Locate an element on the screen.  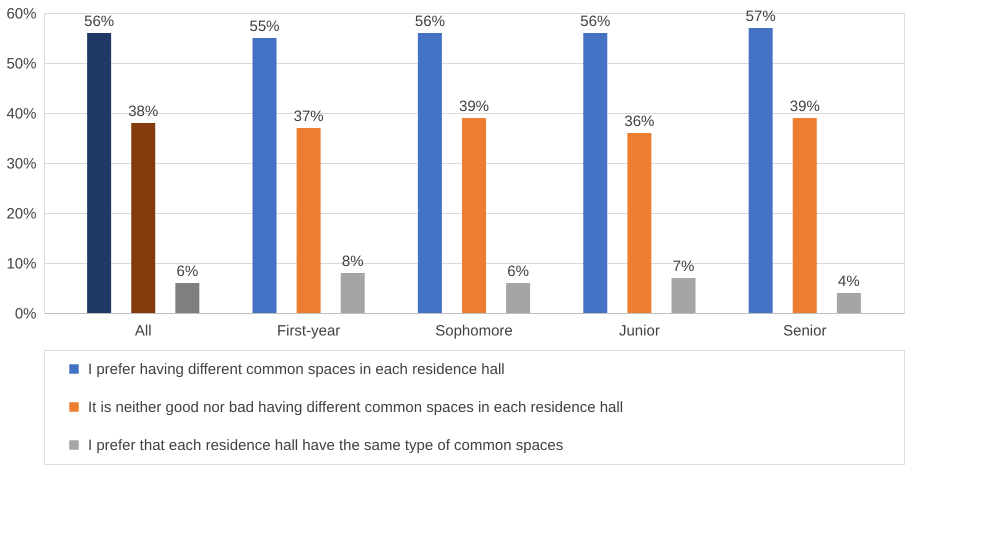
x-tick-label: All is located at coordinates (143, 331).